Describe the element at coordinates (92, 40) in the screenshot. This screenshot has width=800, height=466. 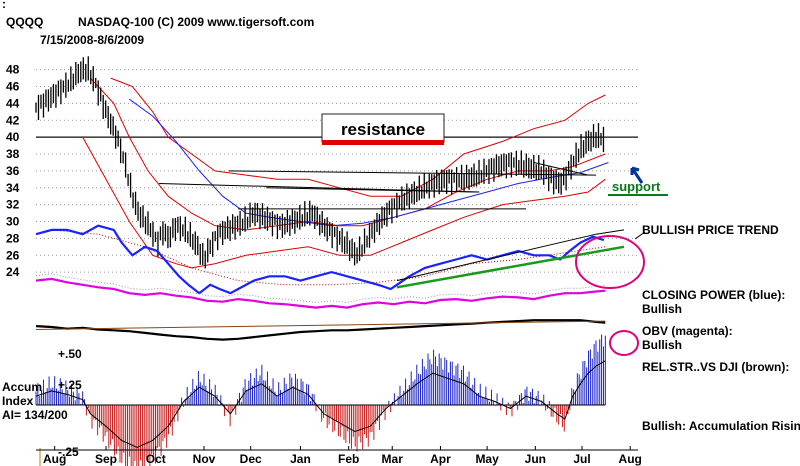
I see `chart-date-range: 7/15/2008-8/6/2009` at that location.